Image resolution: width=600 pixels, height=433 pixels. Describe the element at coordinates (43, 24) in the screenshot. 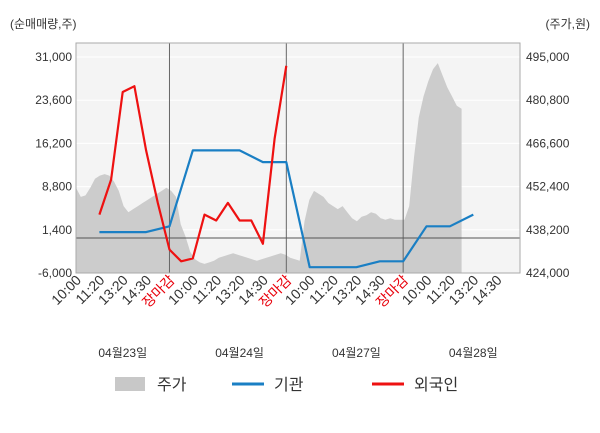

I see `y-left-unit-label: (순매매량,주)` at that location.